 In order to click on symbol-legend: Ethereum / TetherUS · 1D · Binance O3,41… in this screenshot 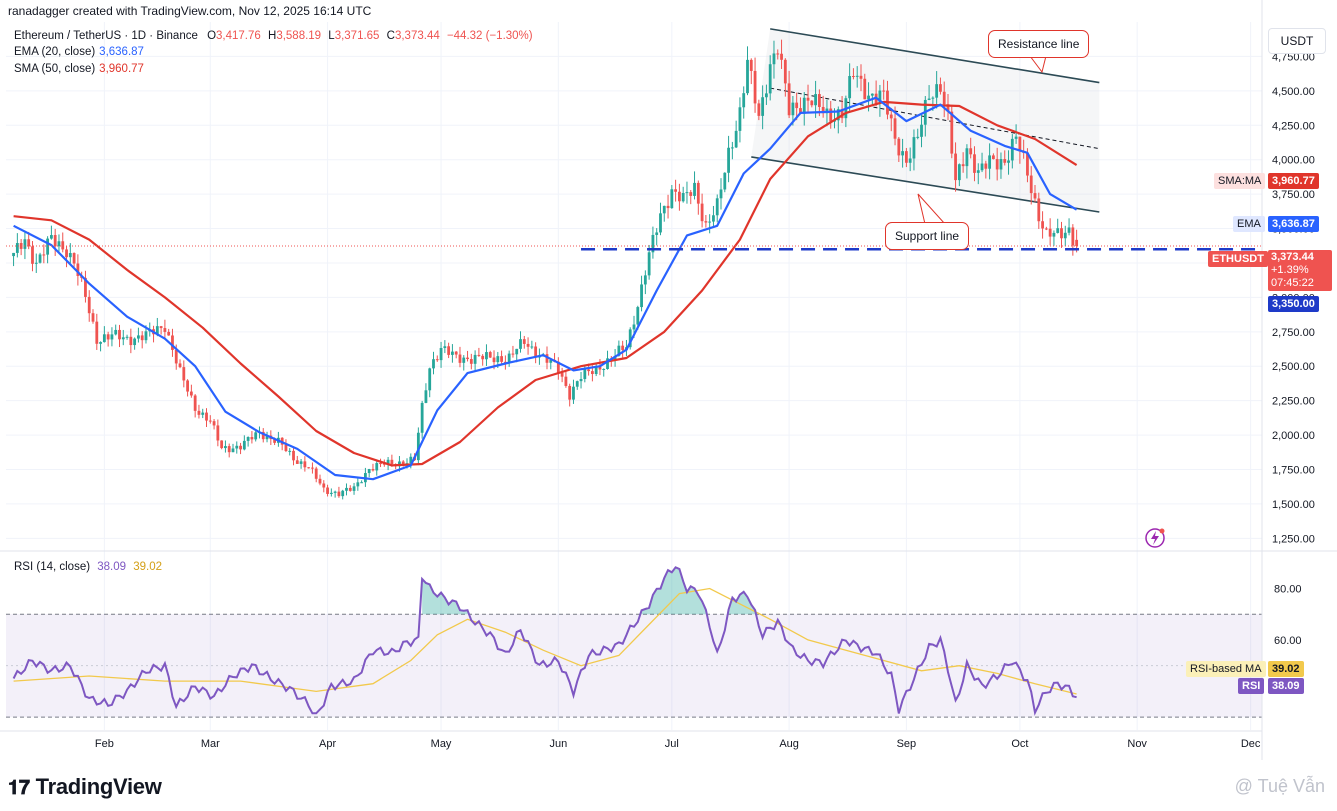, I will do `click(273, 36)`.